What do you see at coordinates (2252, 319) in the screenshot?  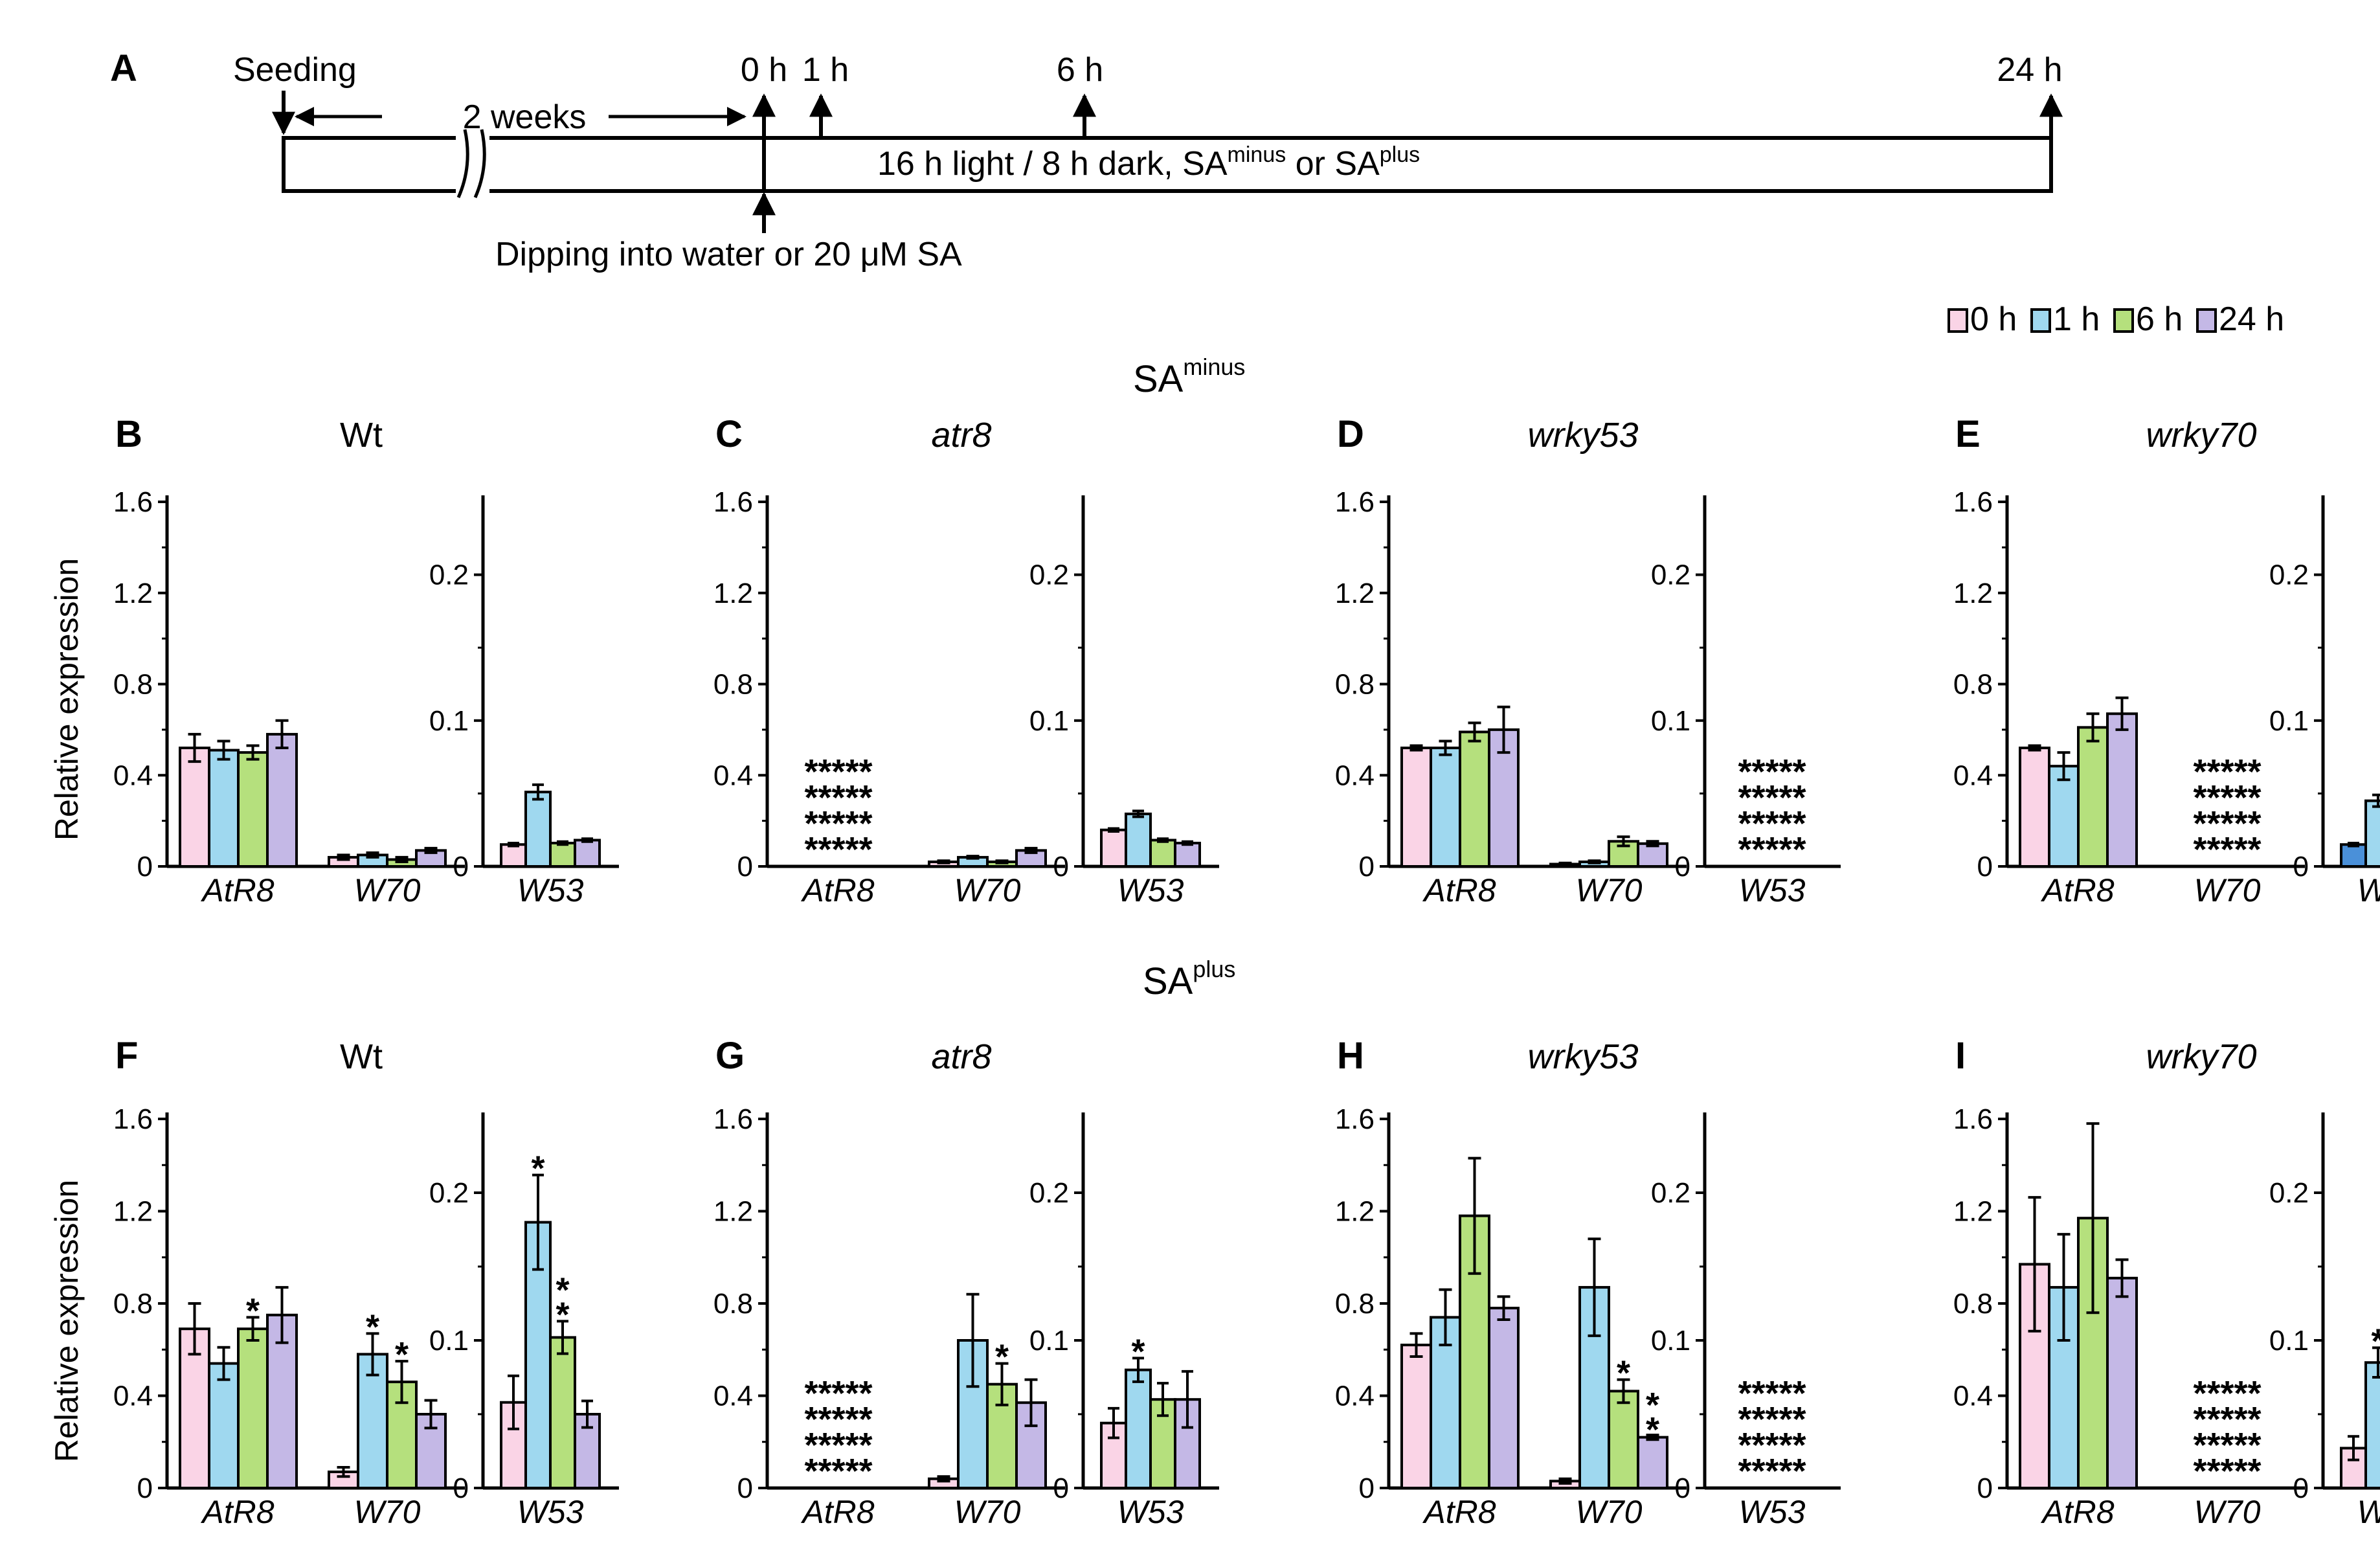 I see `legend-label-24h: 24 h` at bounding box center [2252, 319].